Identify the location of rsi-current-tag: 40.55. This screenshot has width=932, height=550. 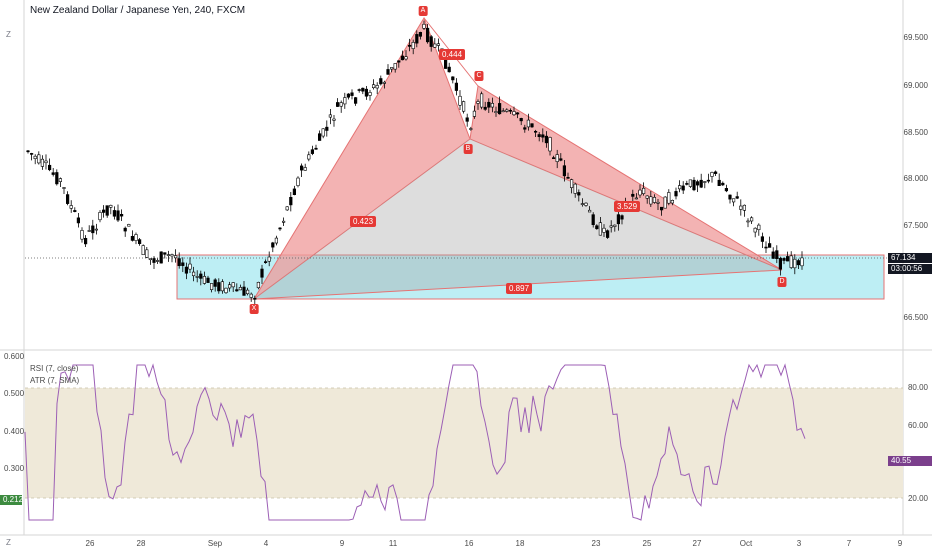
(910, 461).